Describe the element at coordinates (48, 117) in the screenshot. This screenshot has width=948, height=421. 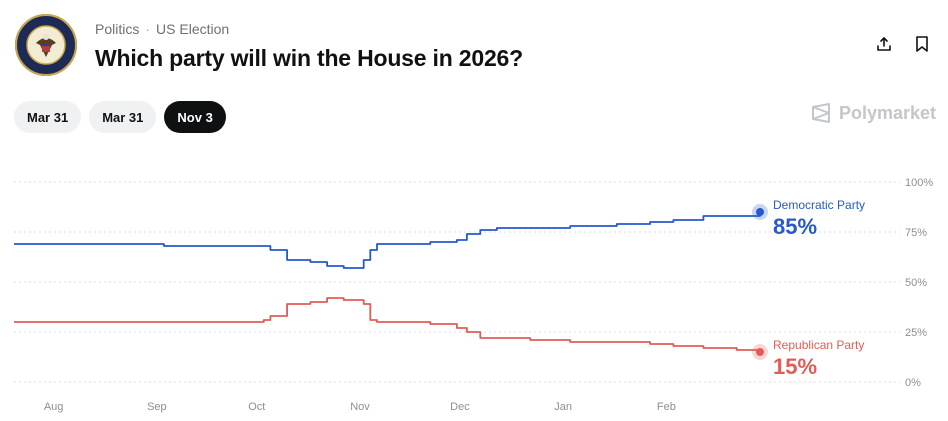
I see `date-tab-1: Mar 31` at that location.